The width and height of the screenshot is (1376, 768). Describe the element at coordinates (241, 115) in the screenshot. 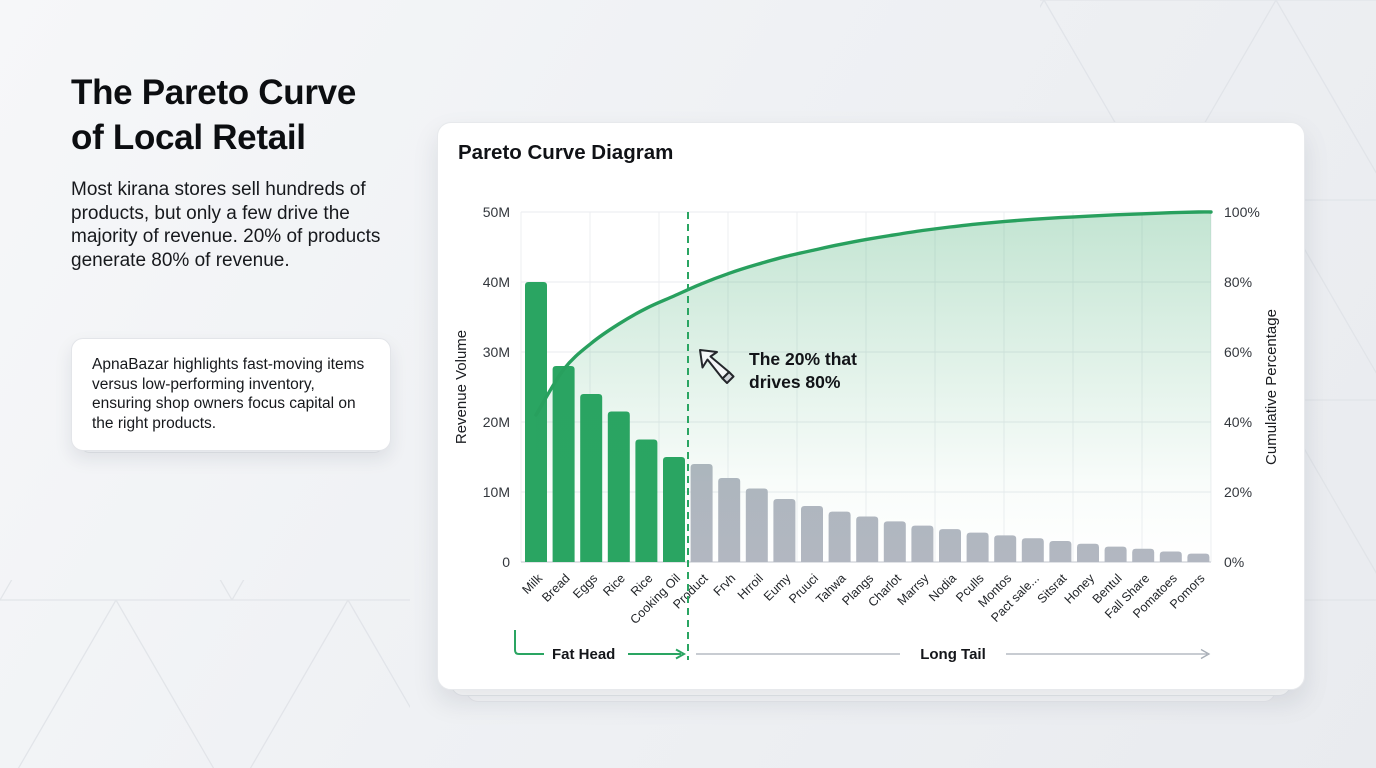

I see `page-title: The Pareto Curve of Local Retail` at that location.